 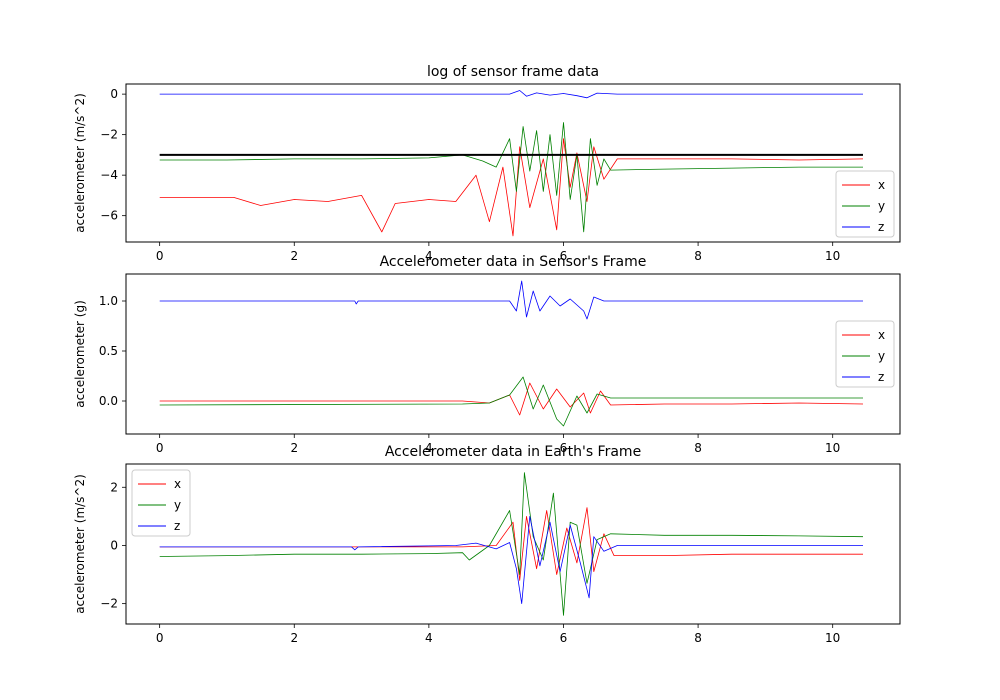 I want to click on y-tick-label: −4, so click(x=109, y=175).